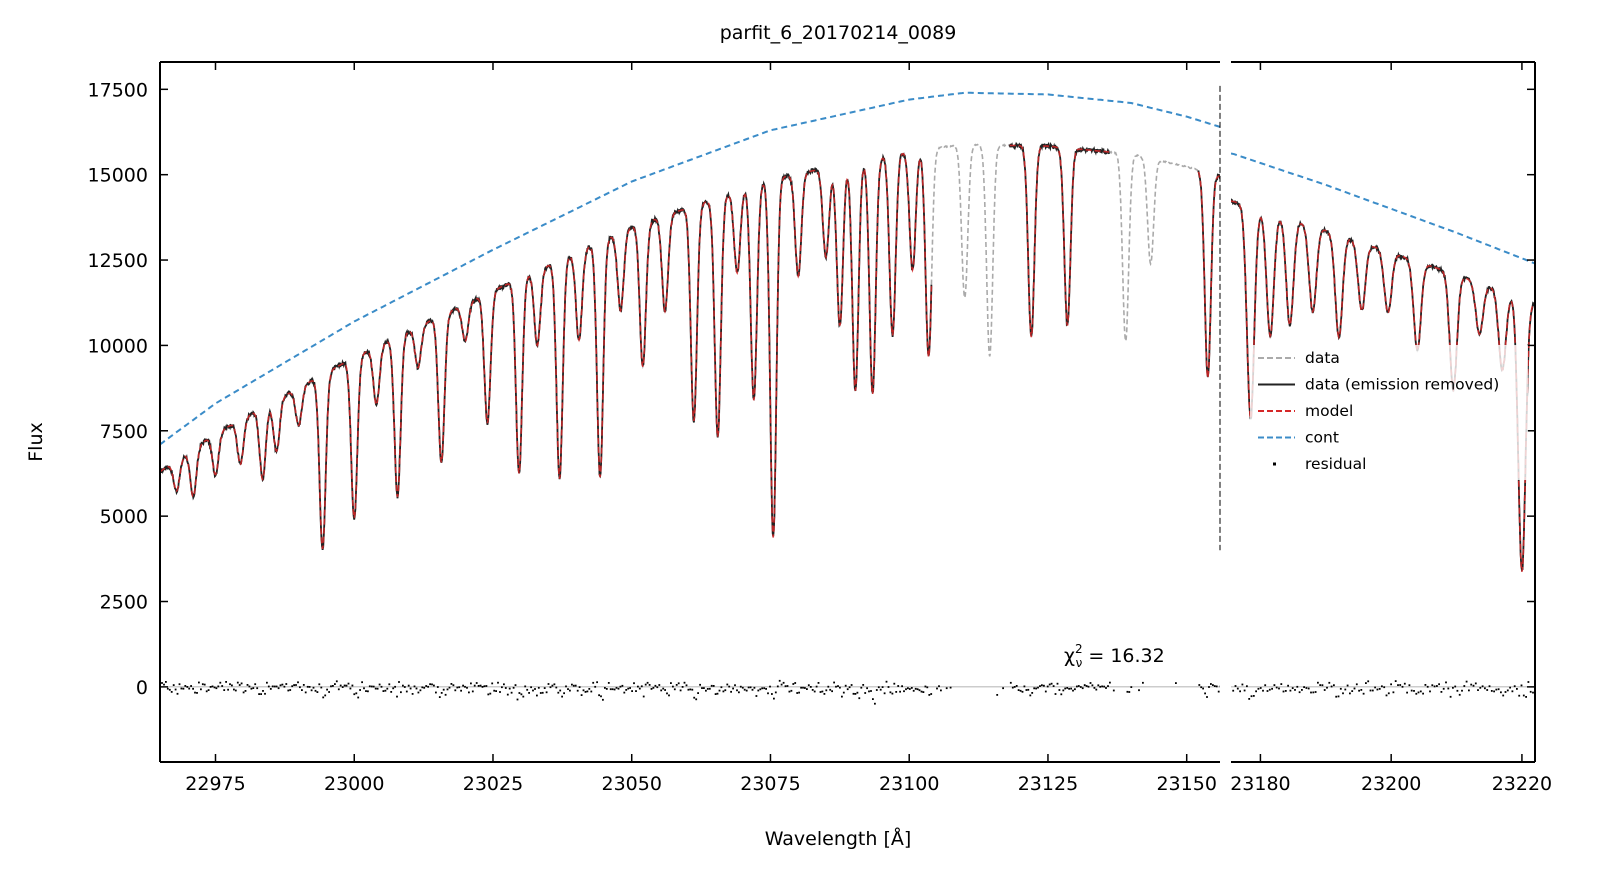  I want to click on legend-label: residual, so click(1335, 464).